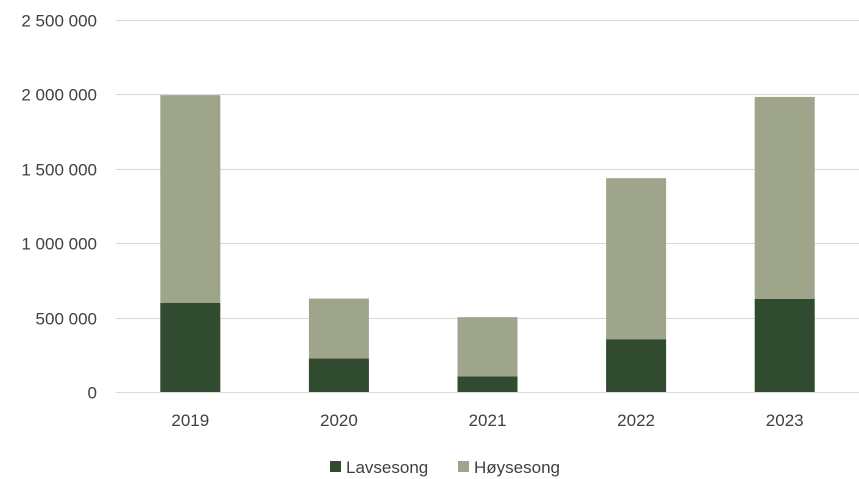 The width and height of the screenshot is (859, 479). Describe the element at coordinates (338, 375) in the screenshot. I see `bar-lavsesong-2020` at that location.